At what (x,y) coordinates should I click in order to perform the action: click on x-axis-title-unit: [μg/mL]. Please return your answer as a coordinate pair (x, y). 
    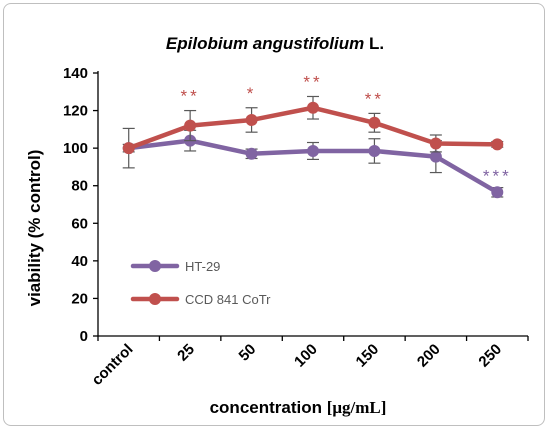
    Looking at the image, I should click on (357, 407).